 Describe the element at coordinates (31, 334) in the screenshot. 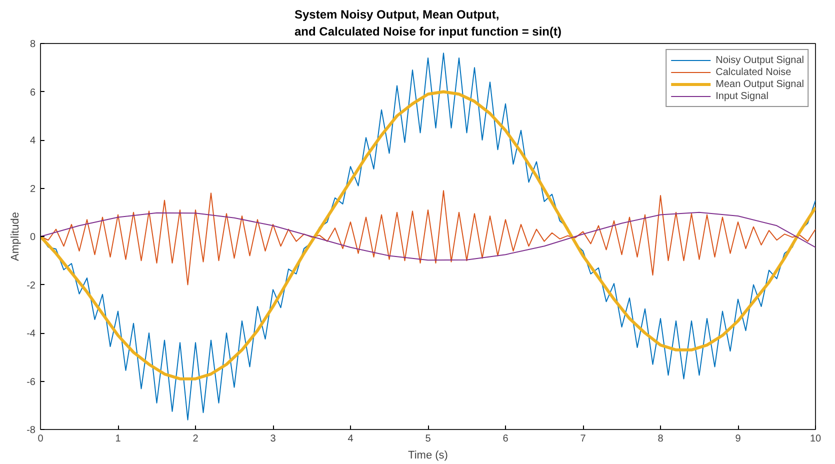

I see `y-tick-label: -4` at that location.